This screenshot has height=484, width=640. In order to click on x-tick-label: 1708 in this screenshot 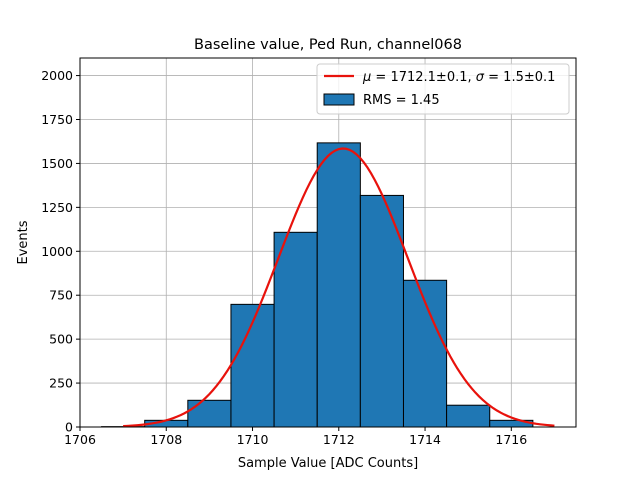, I will do `click(166, 439)`.